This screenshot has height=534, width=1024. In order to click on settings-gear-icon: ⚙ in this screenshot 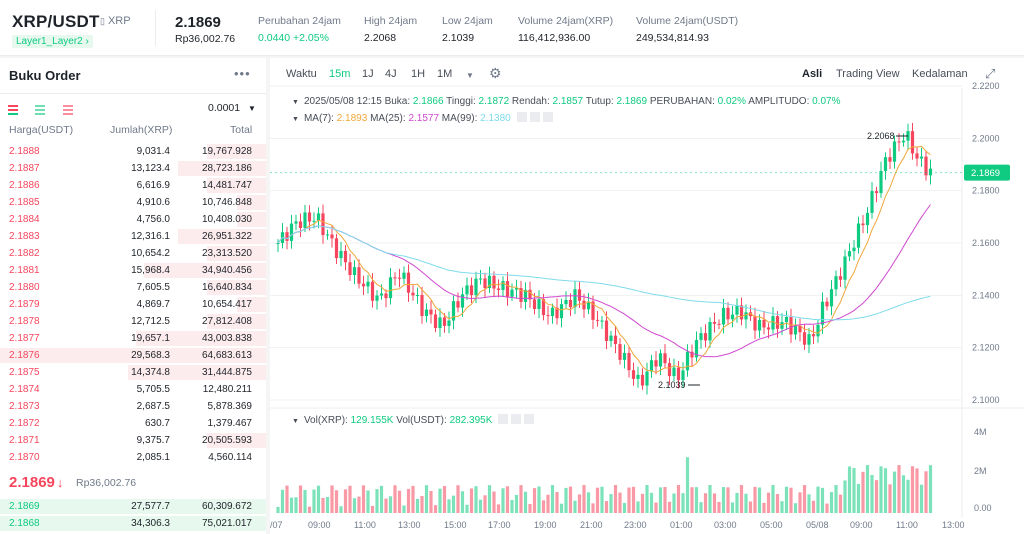, I will do `click(495, 73)`.